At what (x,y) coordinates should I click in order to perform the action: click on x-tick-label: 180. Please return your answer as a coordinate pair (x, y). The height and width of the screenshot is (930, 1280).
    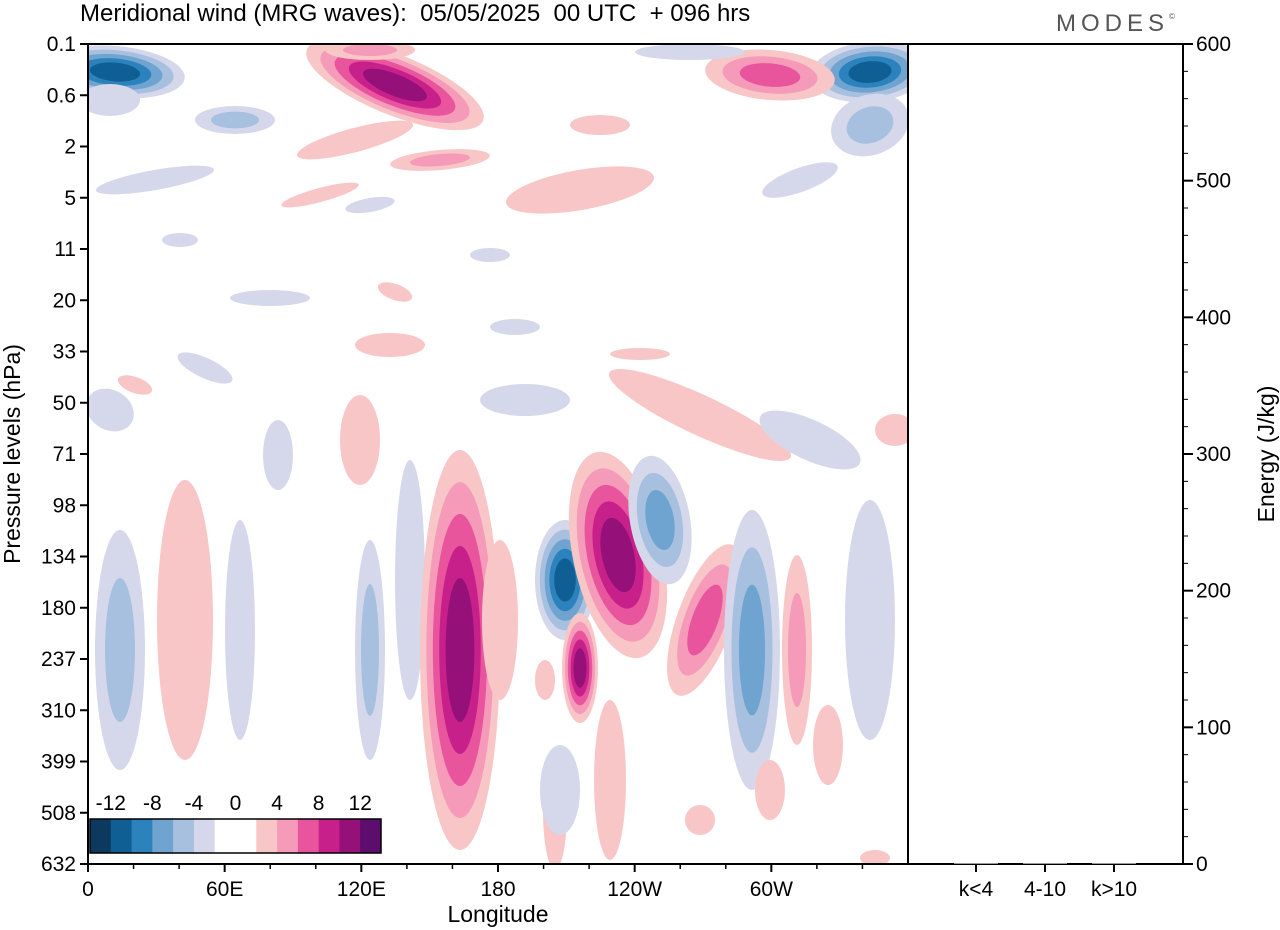
    Looking at the image, I should click on (497, 889).